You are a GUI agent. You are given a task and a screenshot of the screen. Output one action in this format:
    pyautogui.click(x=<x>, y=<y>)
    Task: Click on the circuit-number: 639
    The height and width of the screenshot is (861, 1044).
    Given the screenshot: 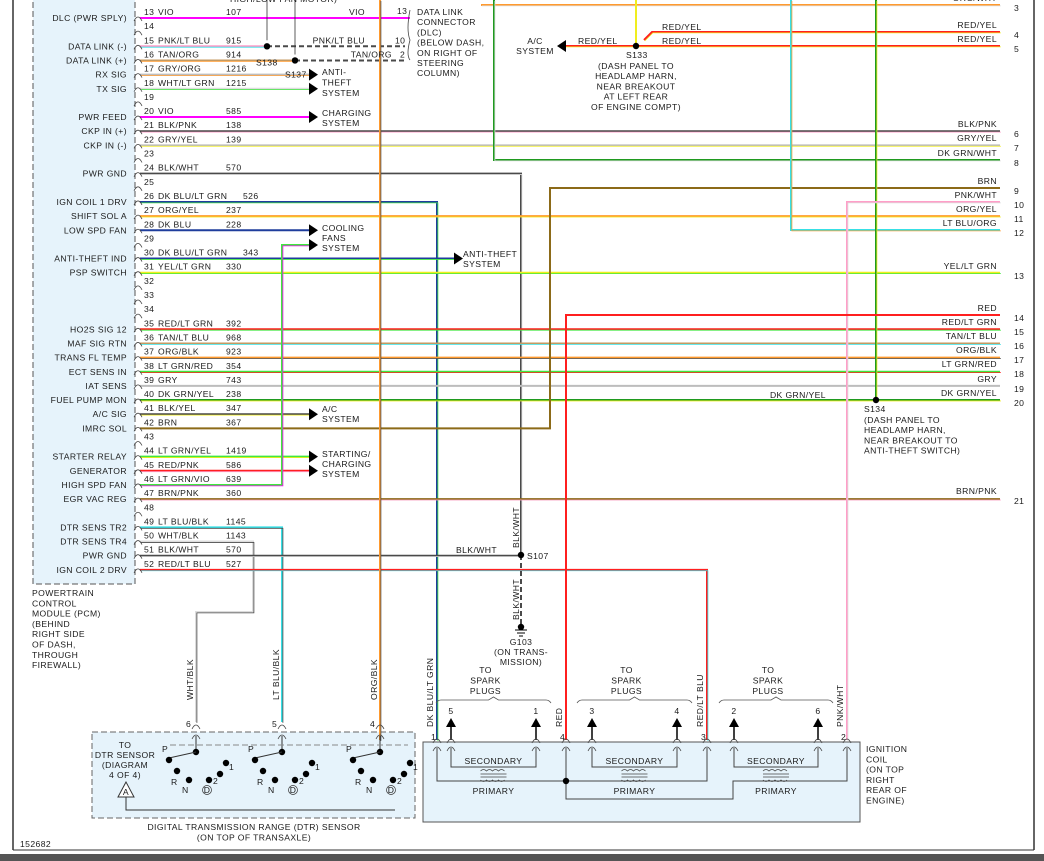 What is the action you would take?
    pyautogui.click(x=234, y=479)
    